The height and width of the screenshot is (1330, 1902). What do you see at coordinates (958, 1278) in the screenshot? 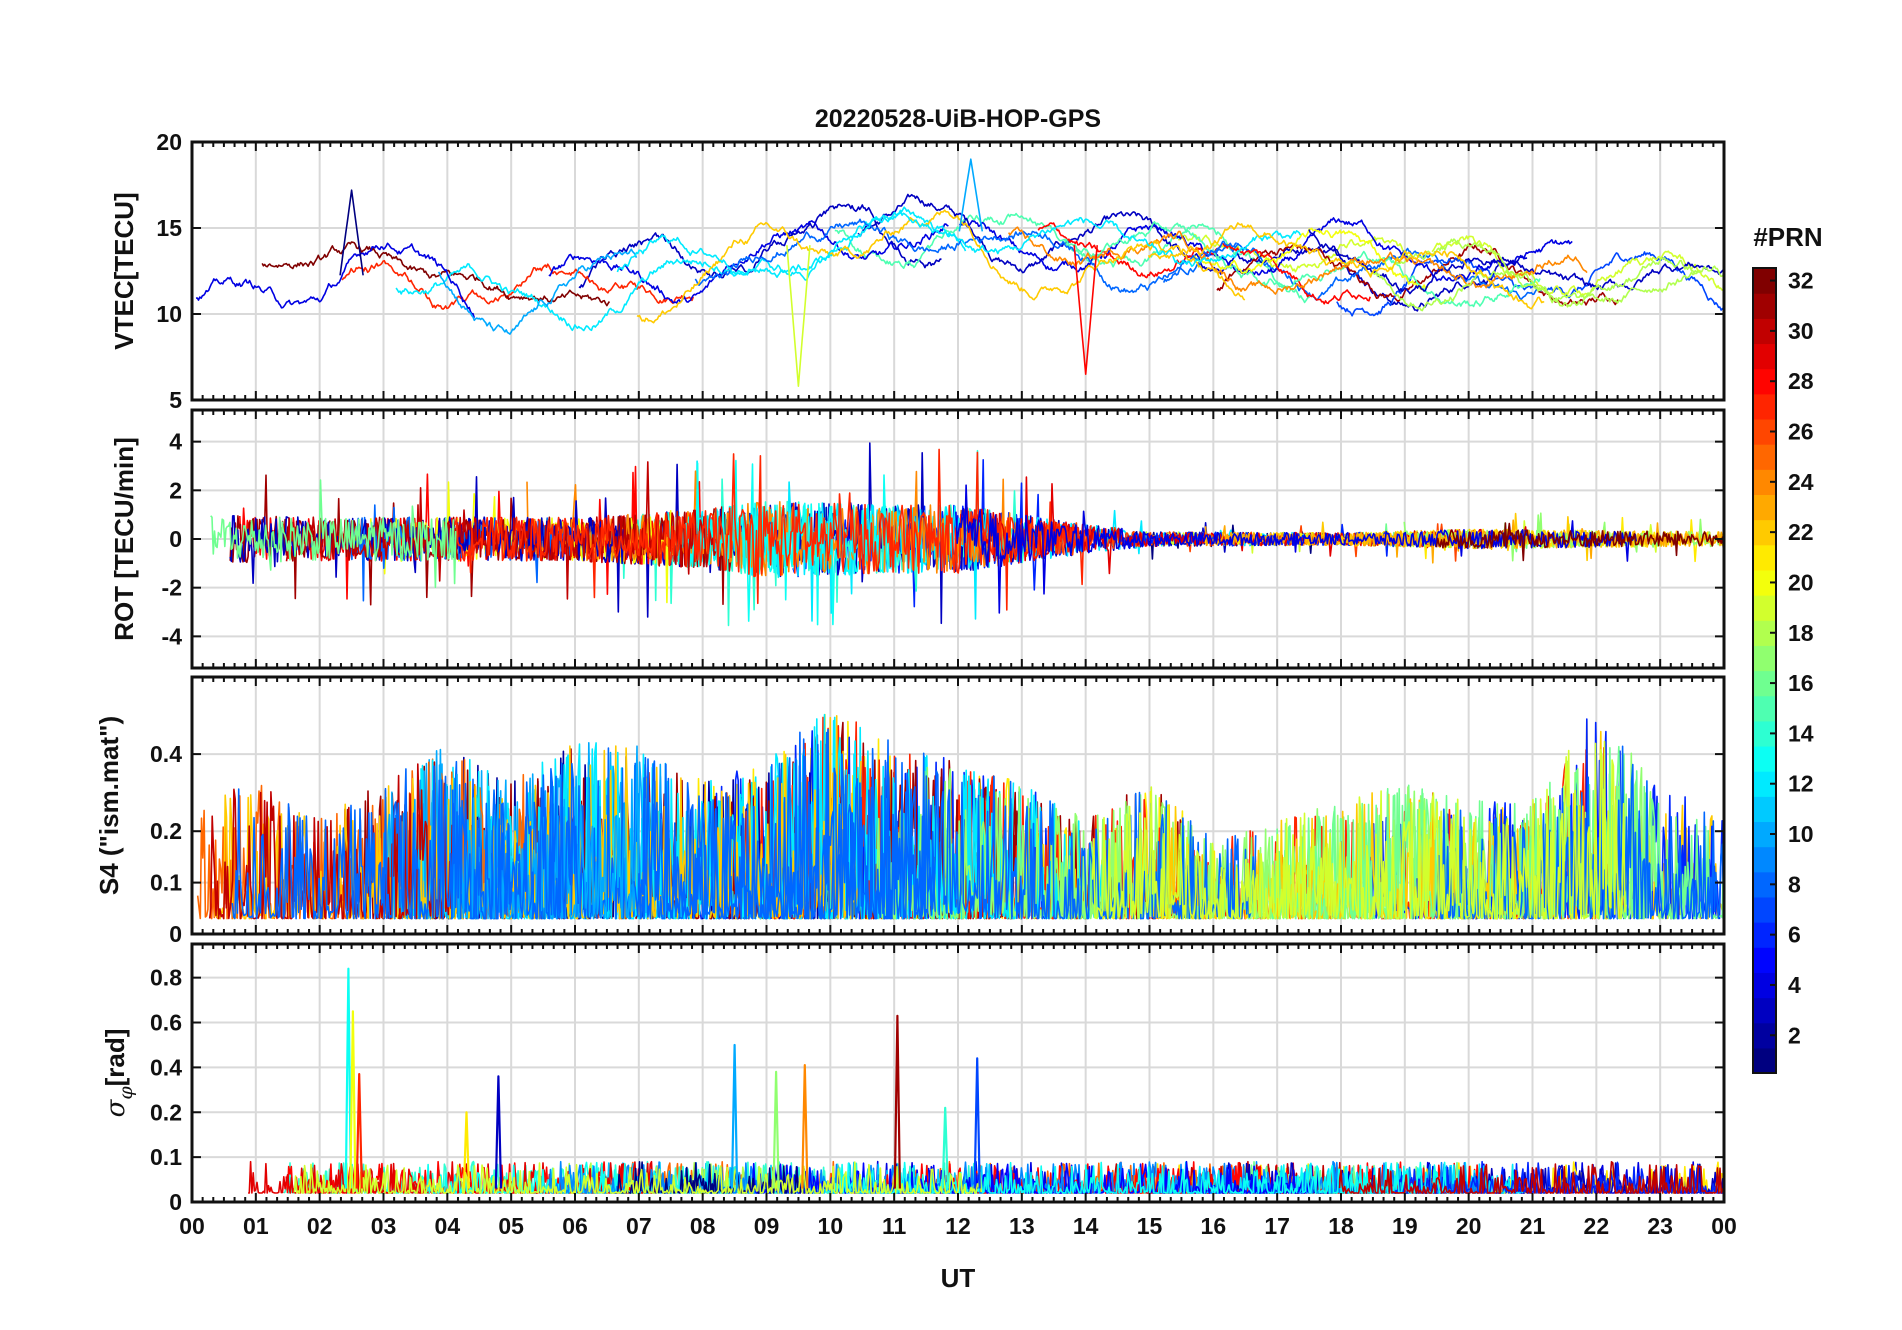
I see `x-axis-title: UT` at bounding box center [958, 1278].